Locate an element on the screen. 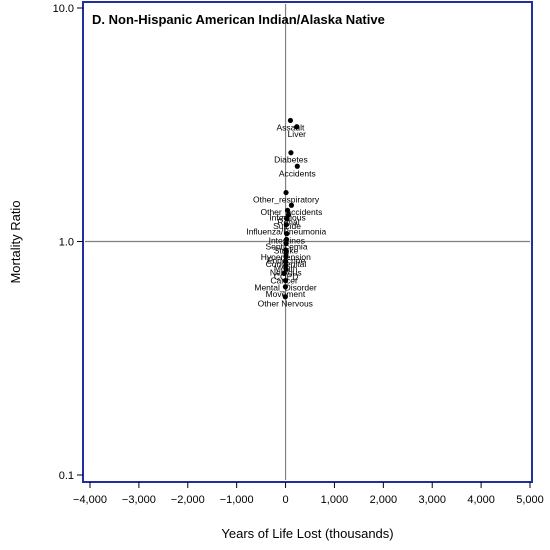  x-tick-label: −3,000 is located at coordinates (139, 500).